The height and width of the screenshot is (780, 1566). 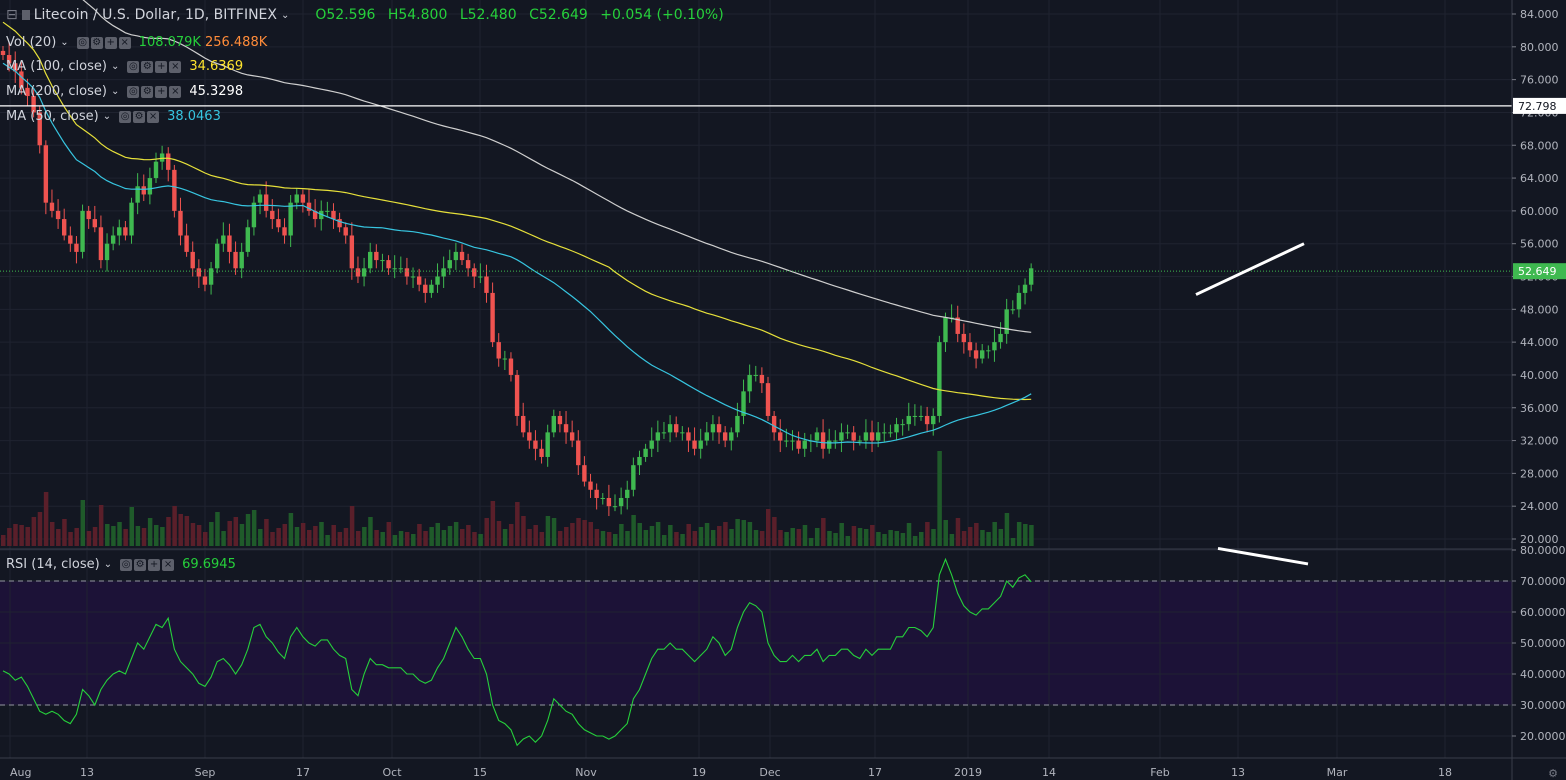 I want to click on trend-line-rsi, so click(x=1263, y=556).